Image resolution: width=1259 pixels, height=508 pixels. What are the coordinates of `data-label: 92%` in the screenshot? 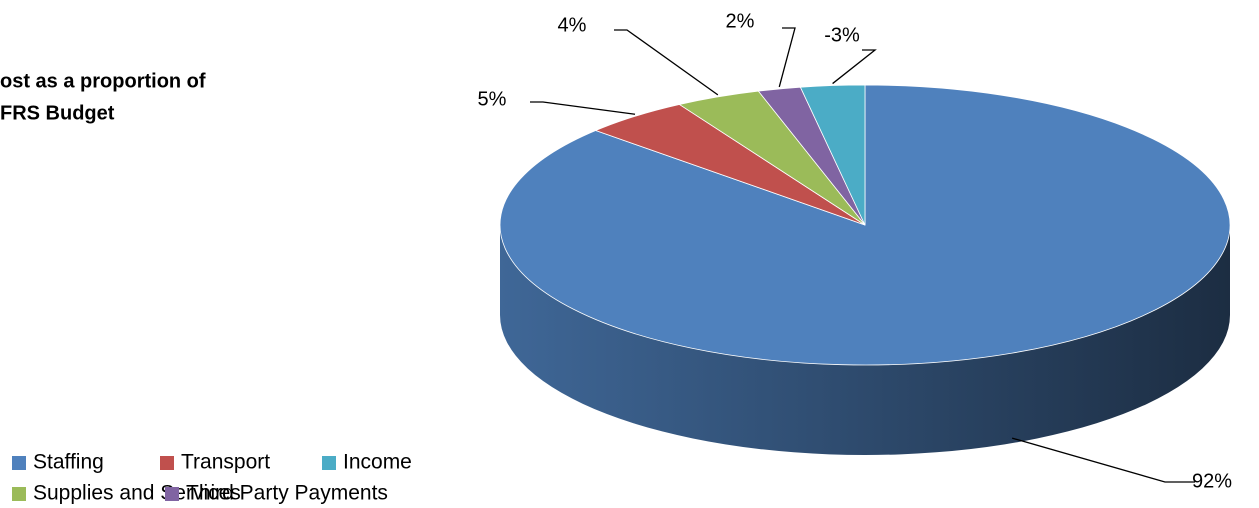 It's located at (1212, 481).